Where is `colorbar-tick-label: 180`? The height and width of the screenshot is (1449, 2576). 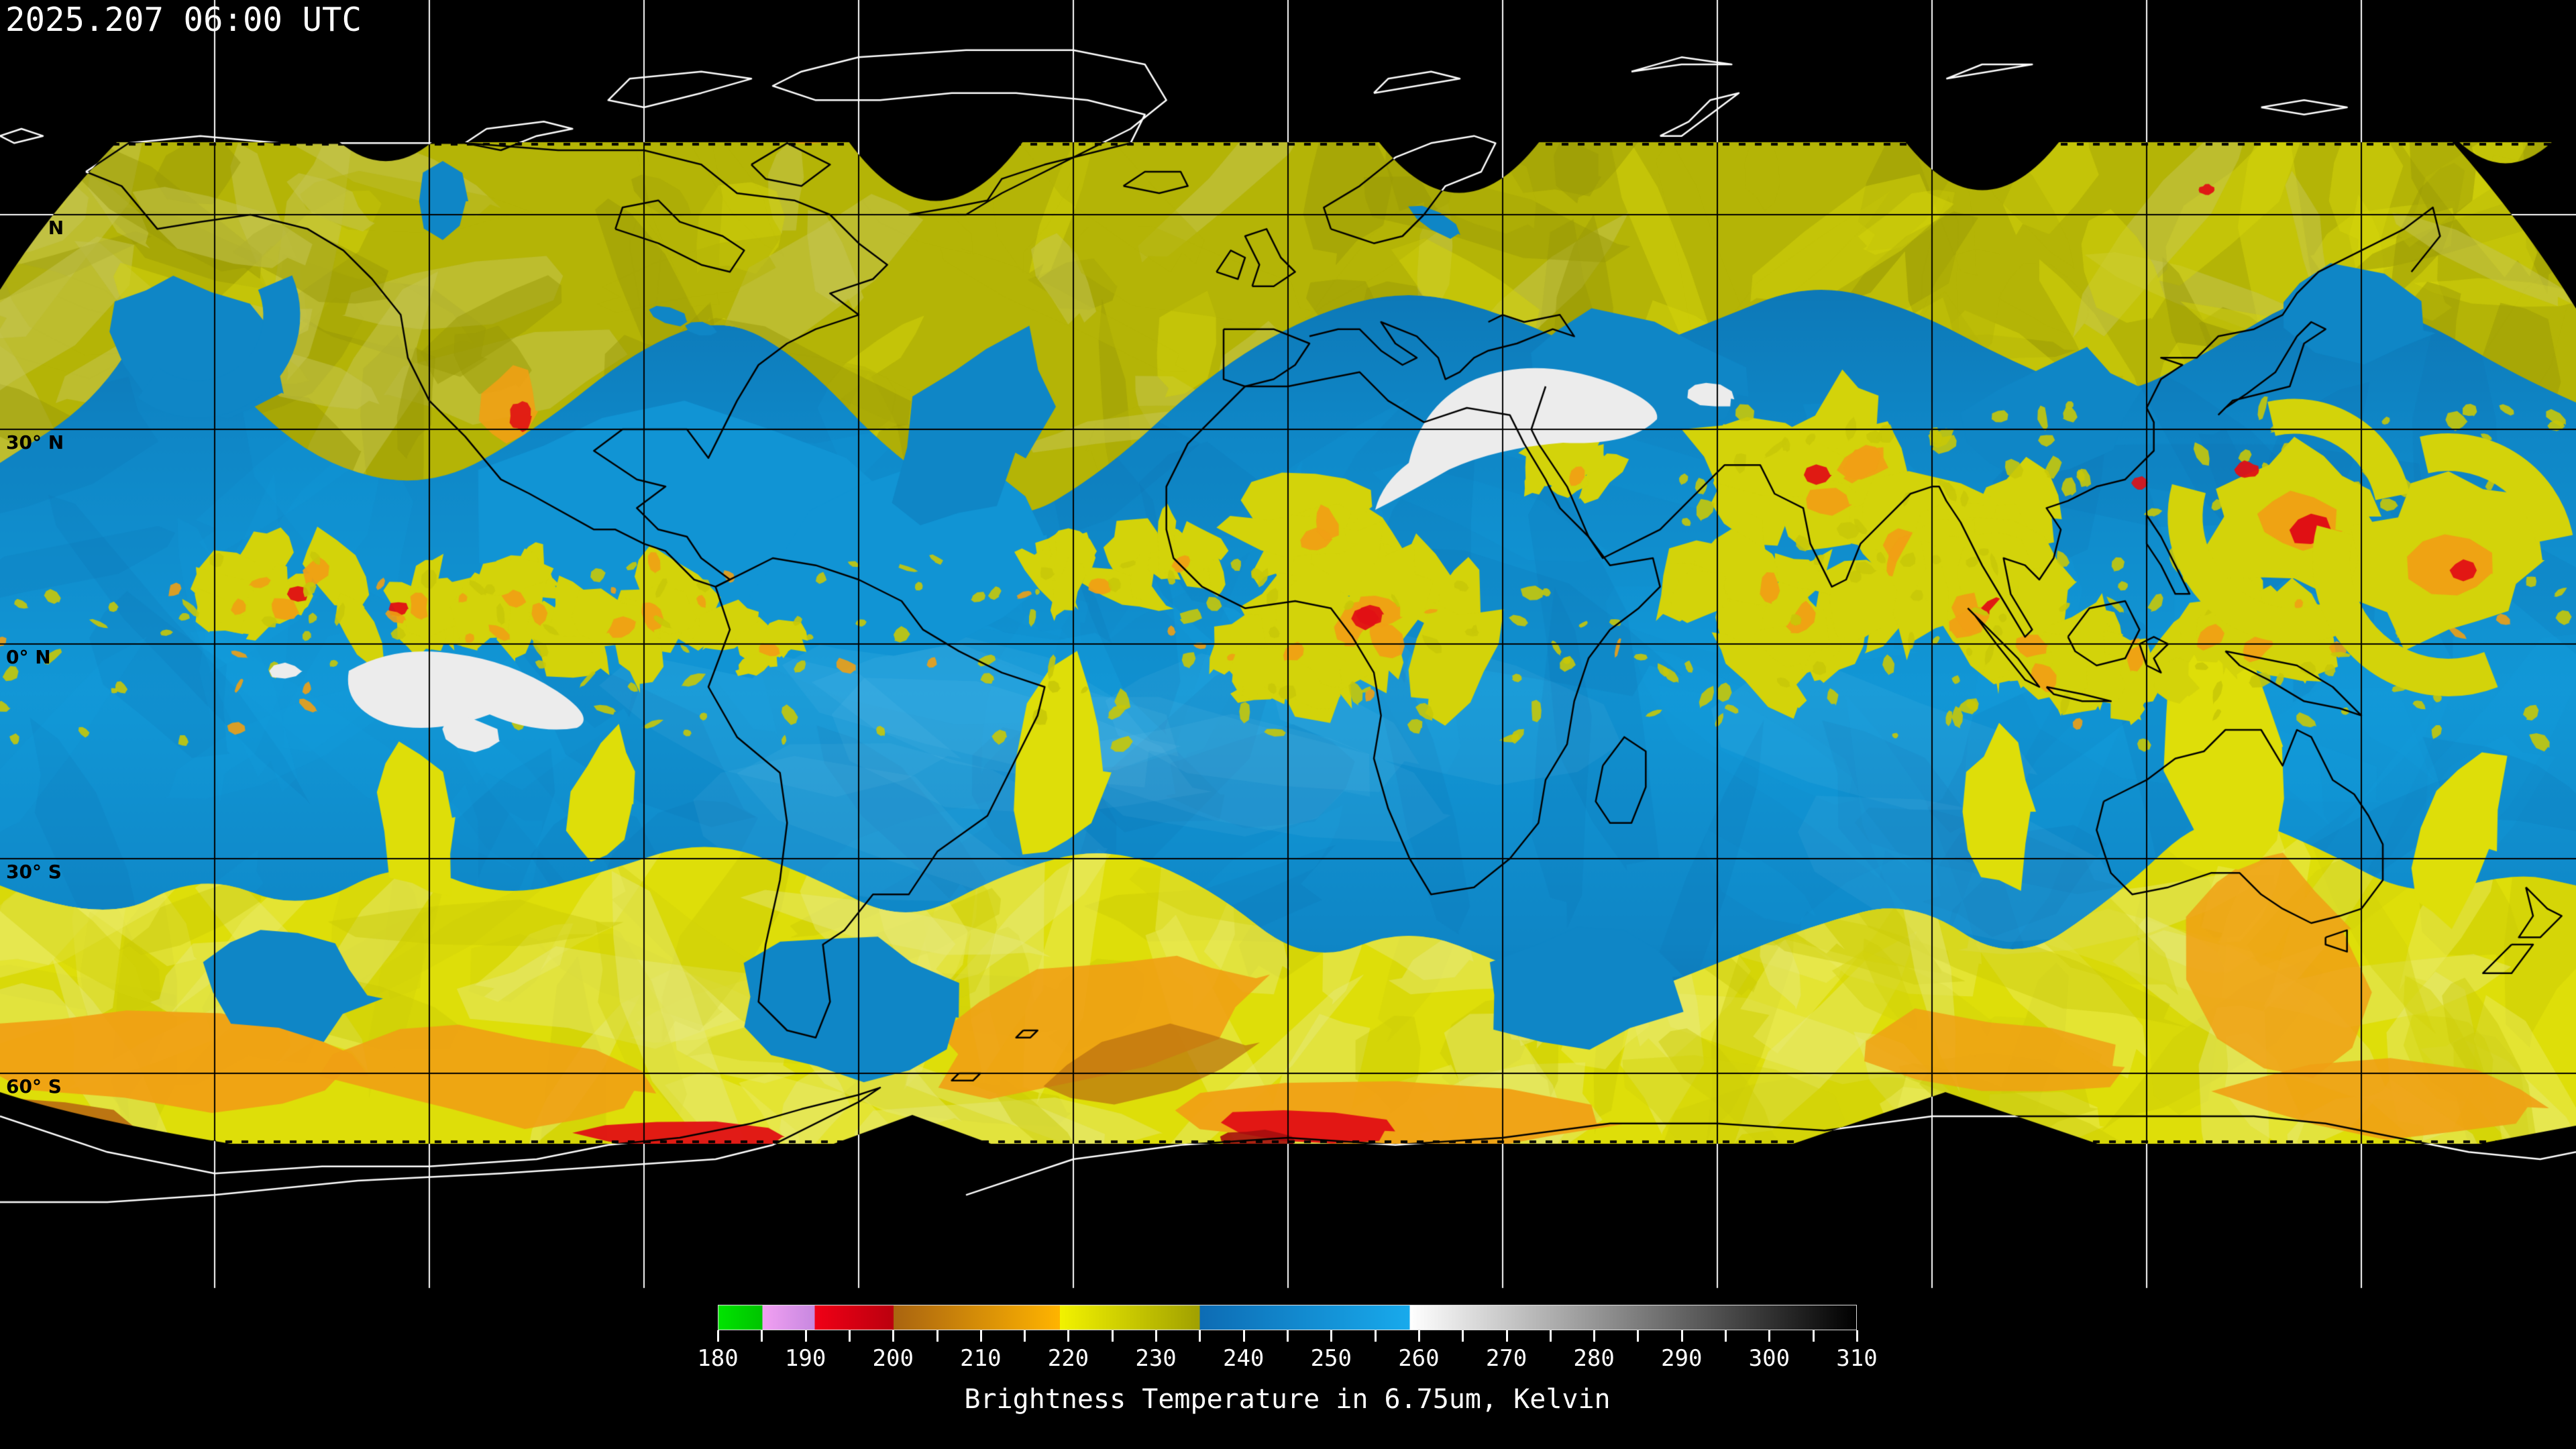
colorbar-tick-label: 180 is located at coordinates (718, 1358).